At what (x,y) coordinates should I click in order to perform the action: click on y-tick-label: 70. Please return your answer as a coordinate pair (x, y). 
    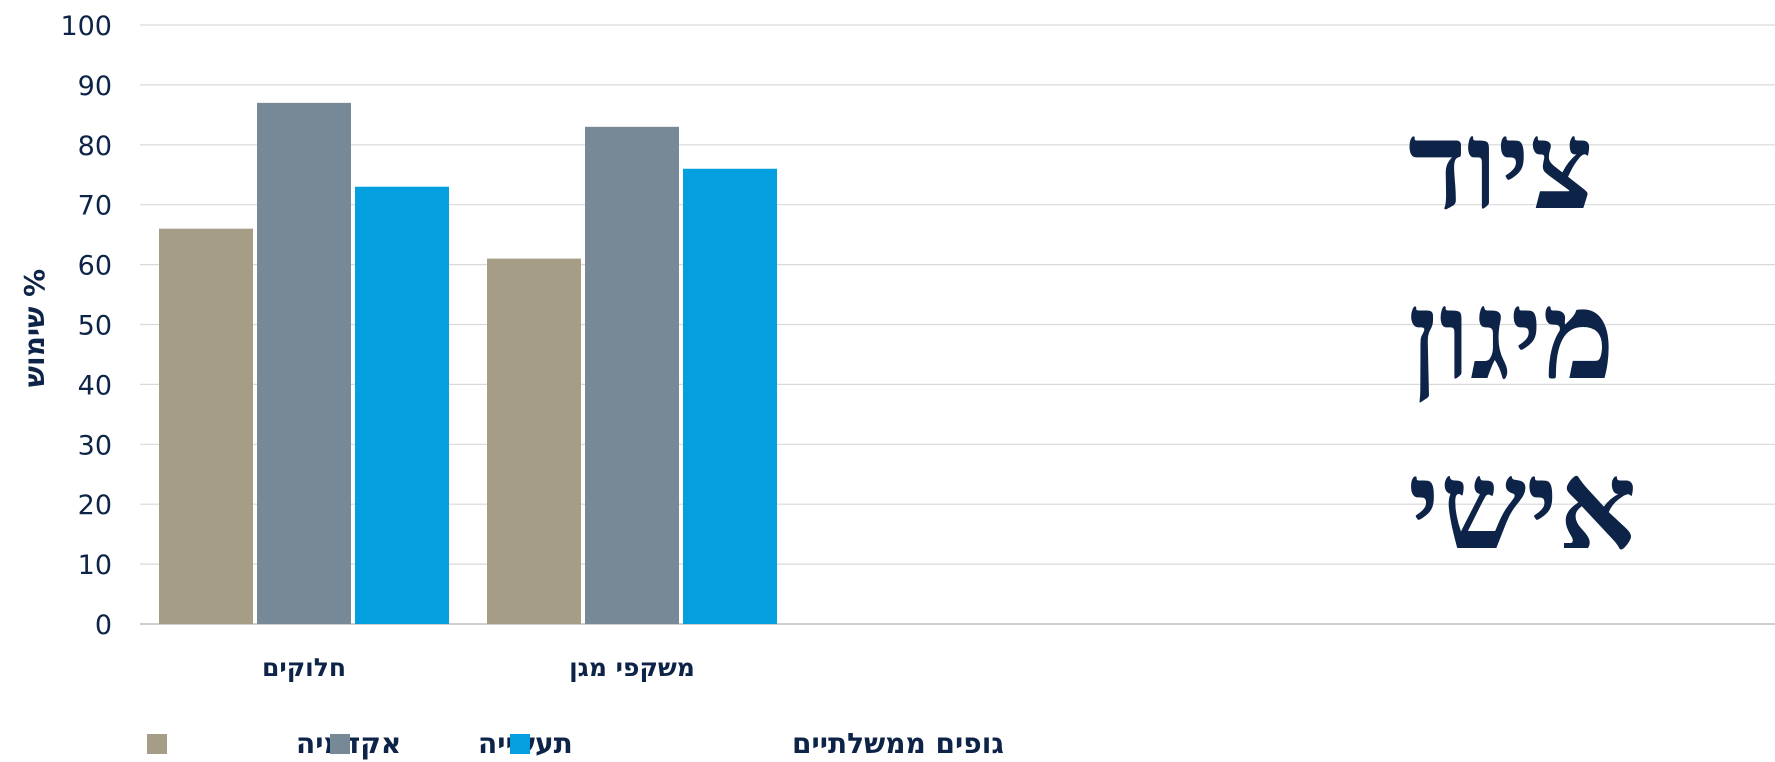
    Looking at the image, I should click on (95, 206).